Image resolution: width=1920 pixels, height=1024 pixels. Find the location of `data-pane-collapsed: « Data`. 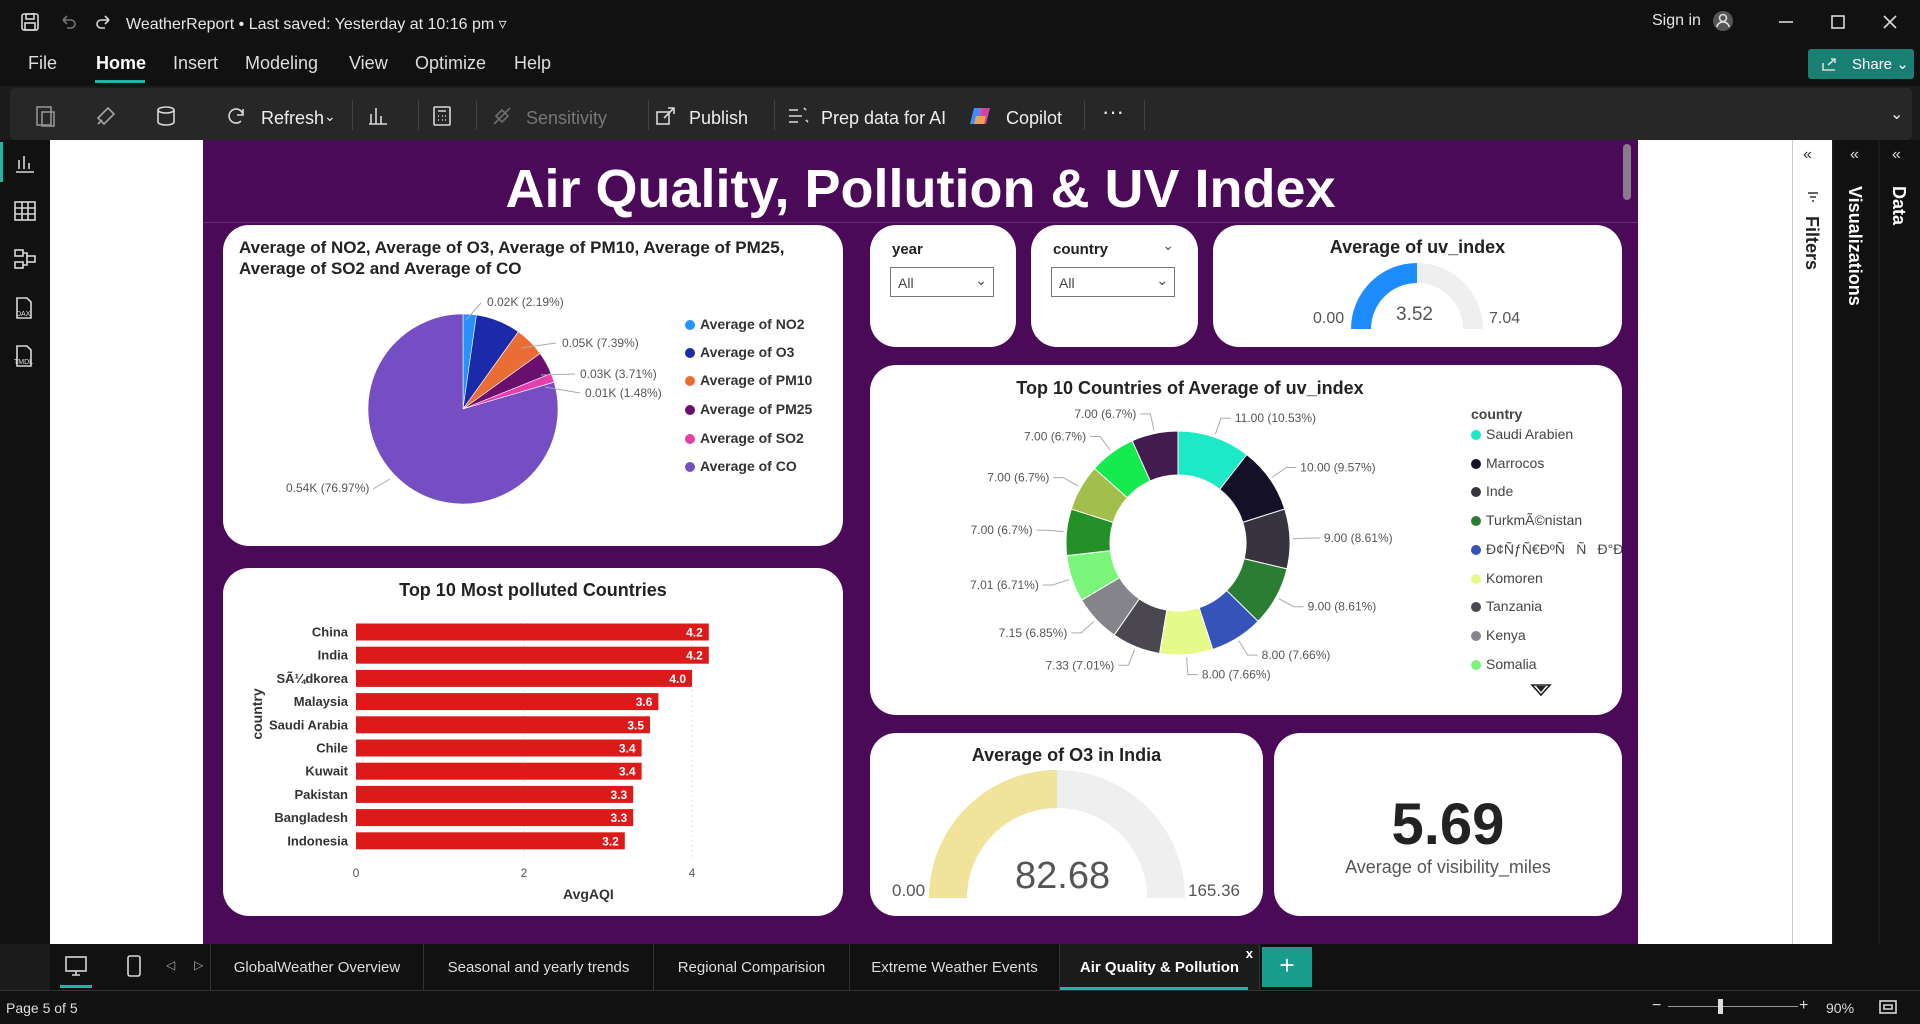

data-pane-collapsed: « Data is located at coordinates (1900, 542).